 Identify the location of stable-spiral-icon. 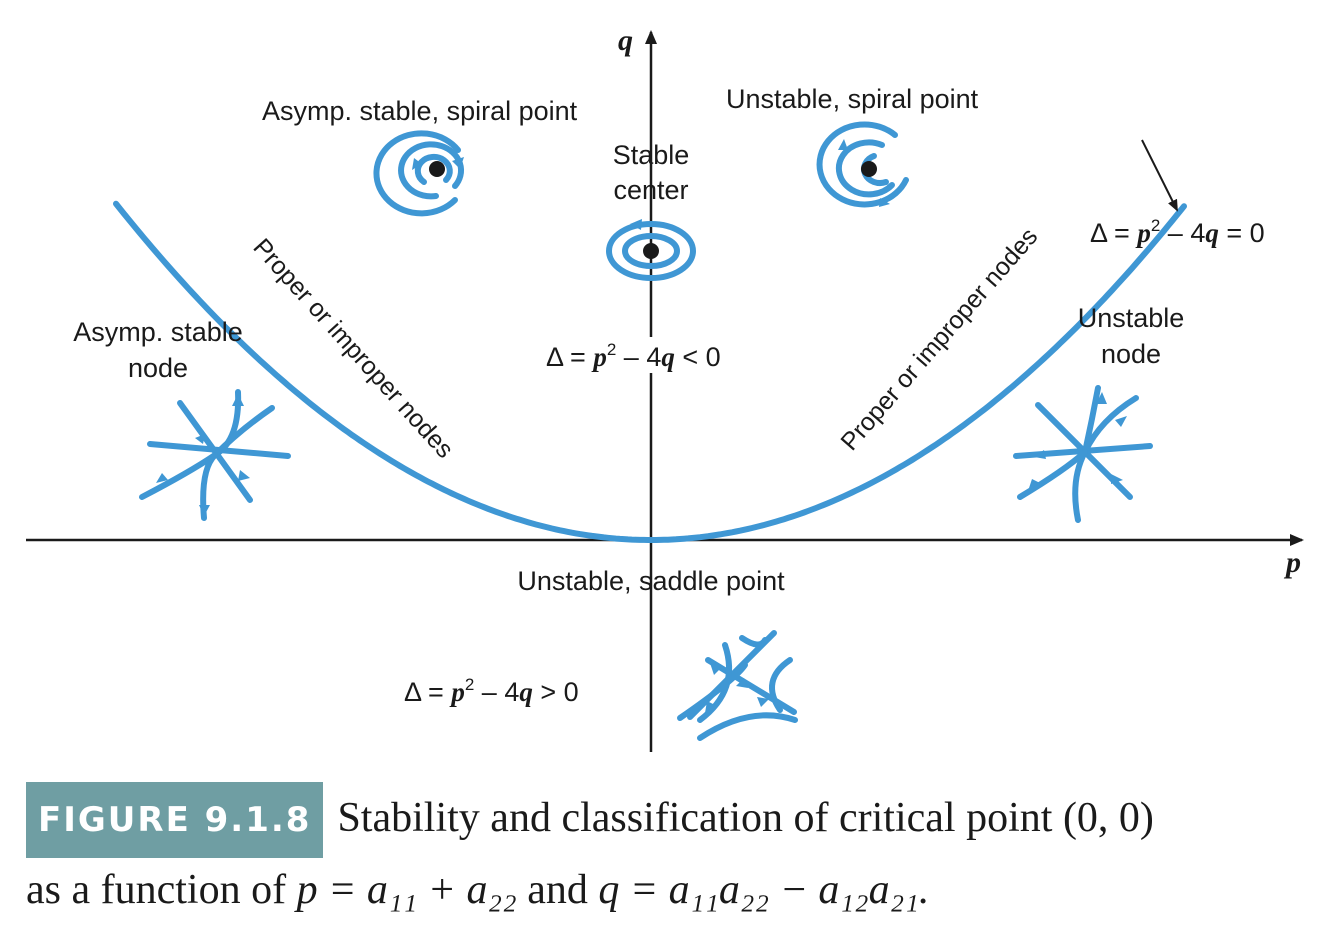
(418, 173).